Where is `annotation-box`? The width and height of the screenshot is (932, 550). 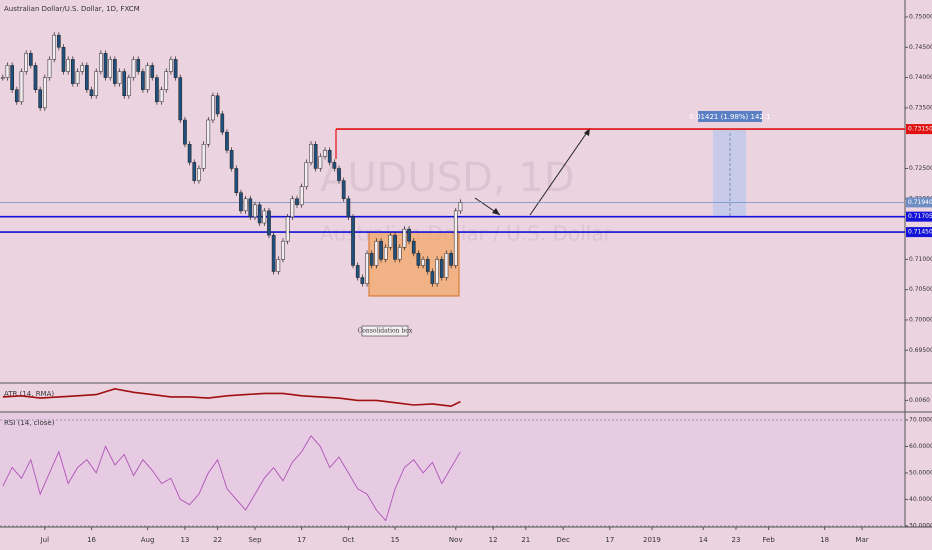
annotation-box is located at coordinates (385, 331).